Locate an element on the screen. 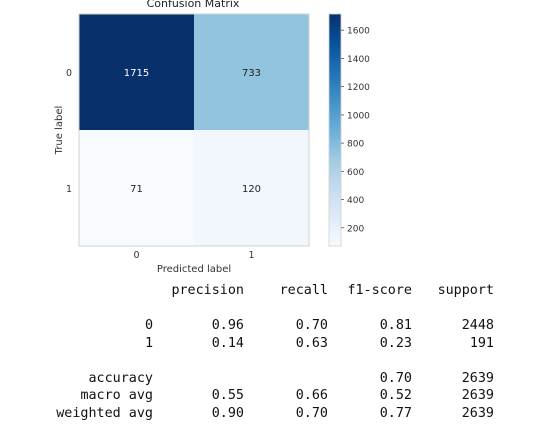 Image resolution: width=540 pixels, height=439 pixels. cell-value-label: 733 is located at coordinates (251, 73).